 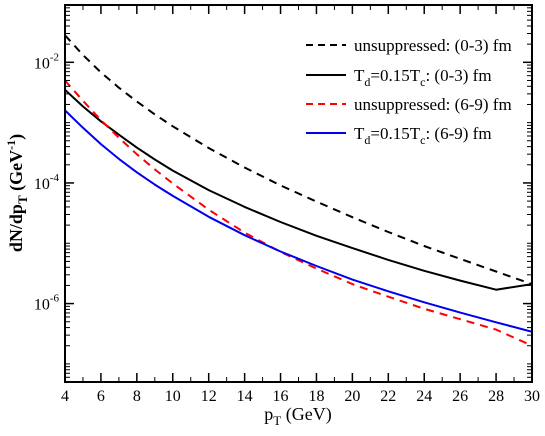 I want to click on legend-label: Td=0.15Tc: (0-3) fm, so click(x=423, y=77).